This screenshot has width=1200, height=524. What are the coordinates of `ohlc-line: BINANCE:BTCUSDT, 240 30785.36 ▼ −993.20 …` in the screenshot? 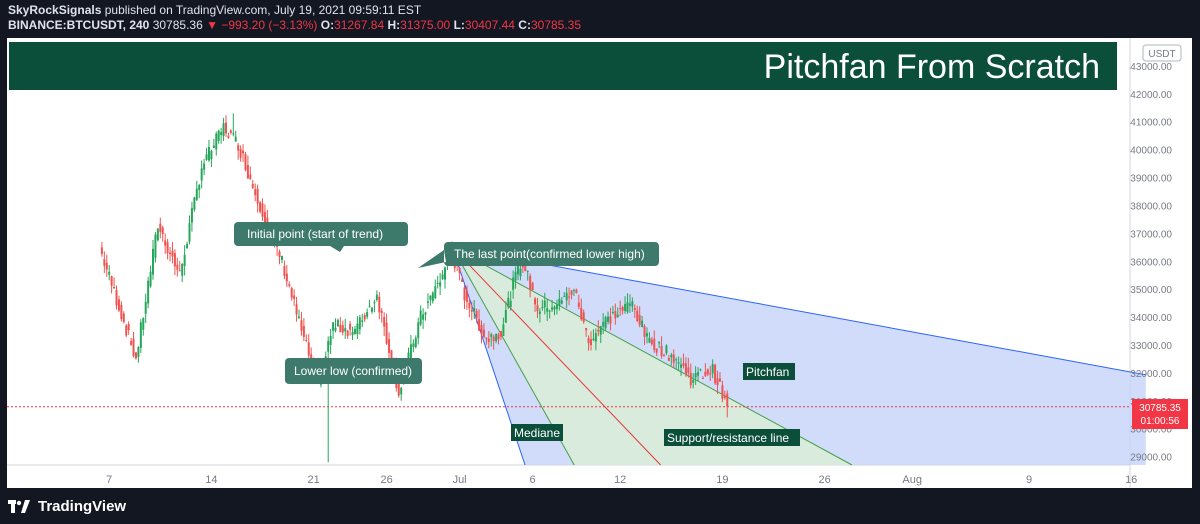 It's located at (294, 25).